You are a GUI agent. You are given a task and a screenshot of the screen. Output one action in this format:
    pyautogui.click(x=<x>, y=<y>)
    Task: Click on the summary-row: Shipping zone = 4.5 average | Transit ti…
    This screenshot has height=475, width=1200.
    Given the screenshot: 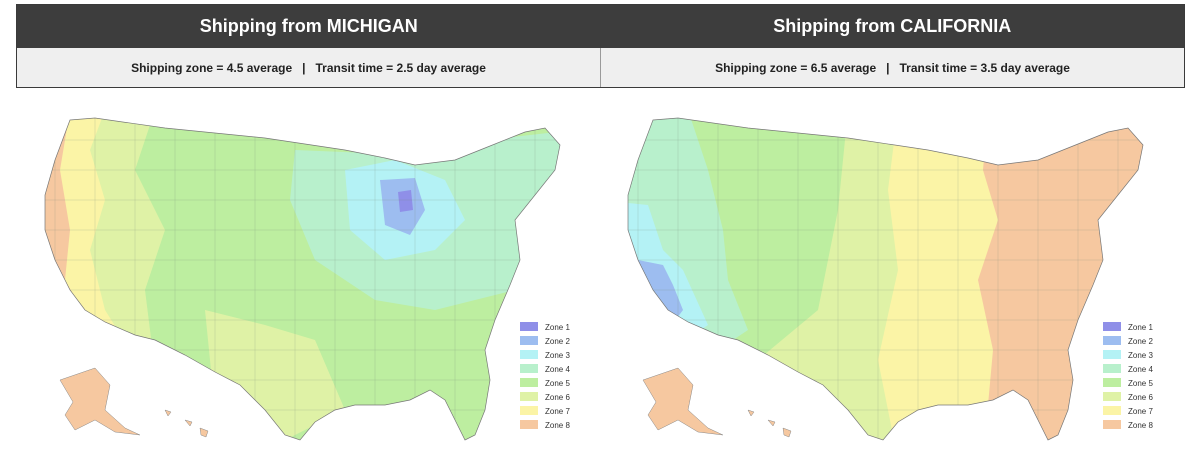 What is the action you would take?
    pyautogui.click(x=600, y=67)
    